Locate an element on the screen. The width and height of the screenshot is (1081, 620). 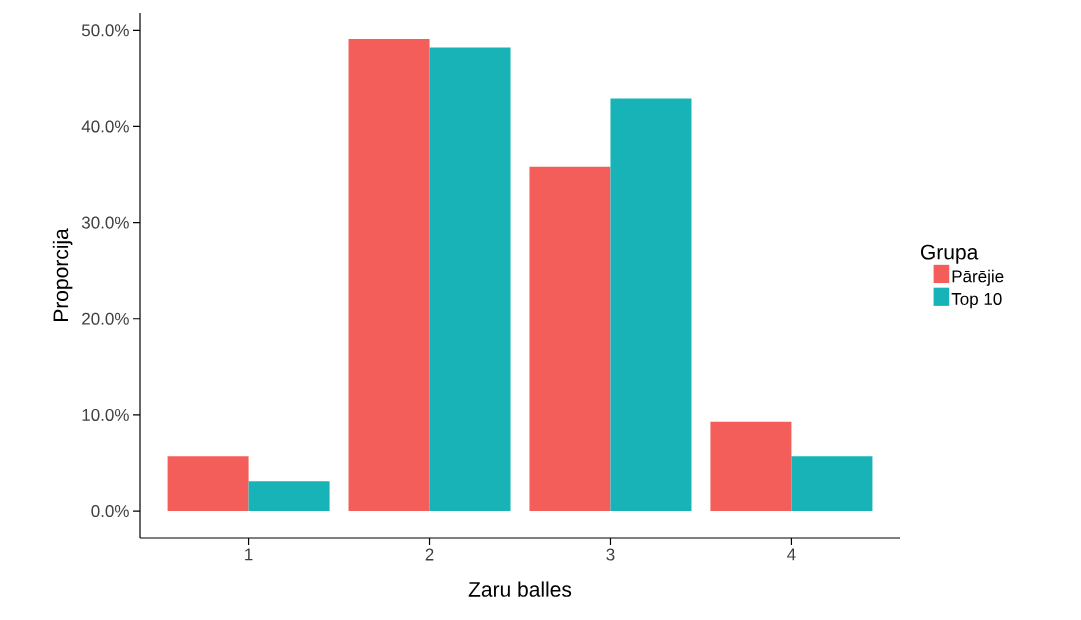
y-axis-title: Proporcija is located at coordinates (62, 275).